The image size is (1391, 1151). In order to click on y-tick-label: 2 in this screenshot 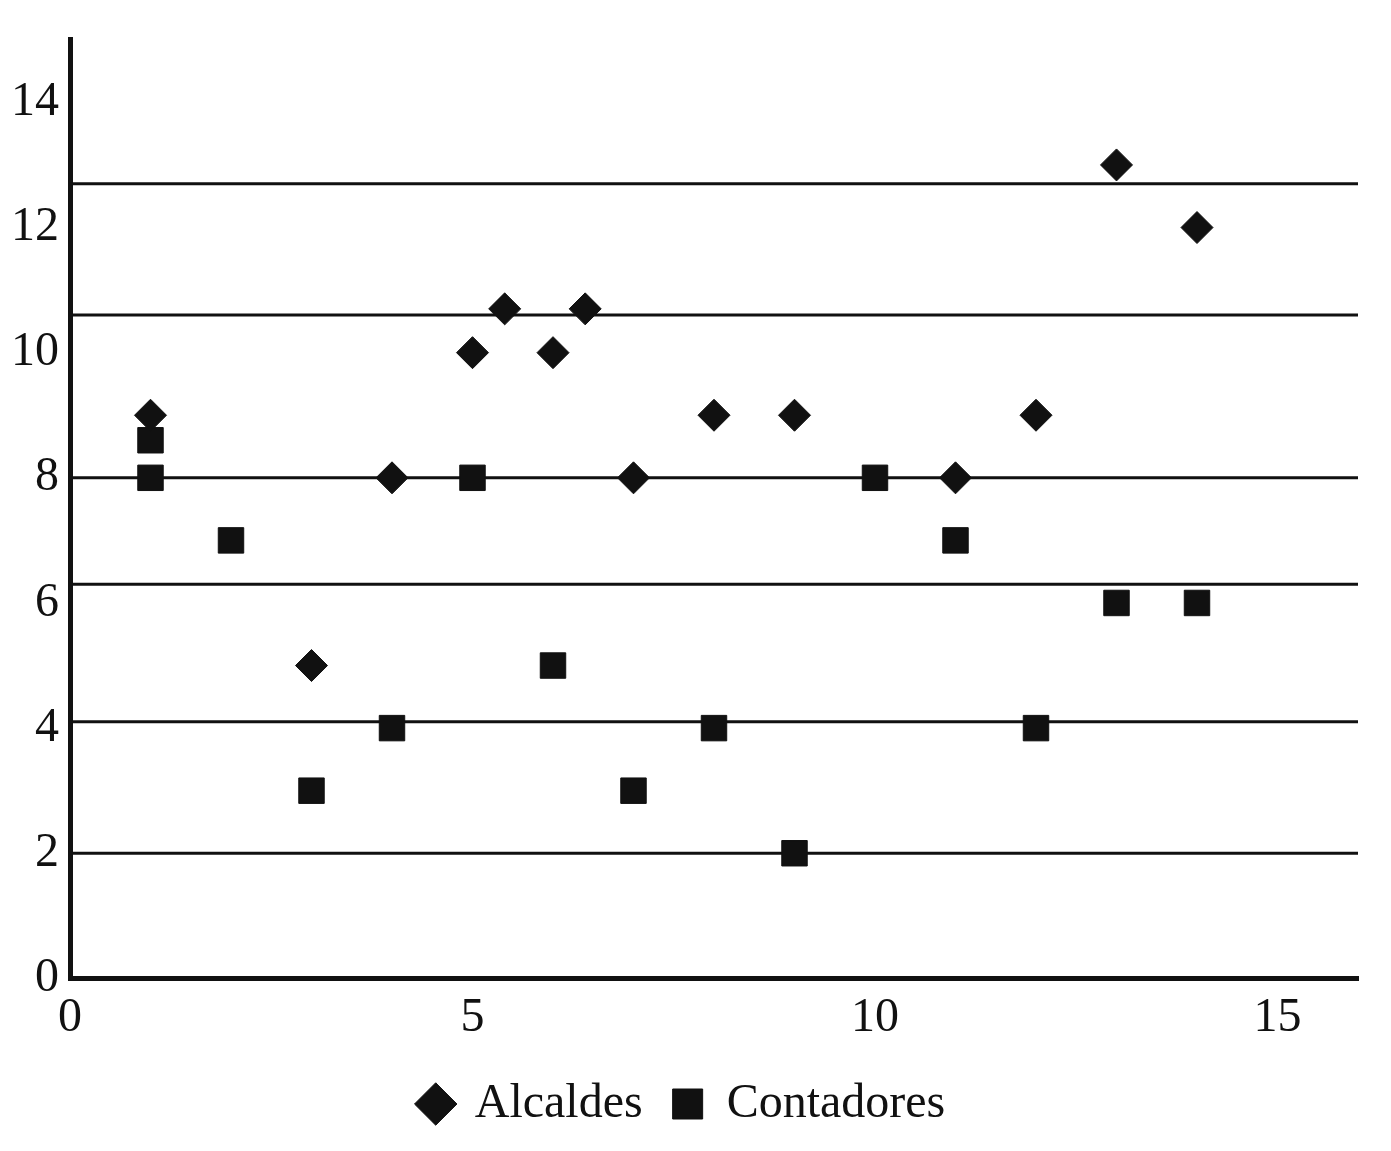, I will do `click(47, 849)`.